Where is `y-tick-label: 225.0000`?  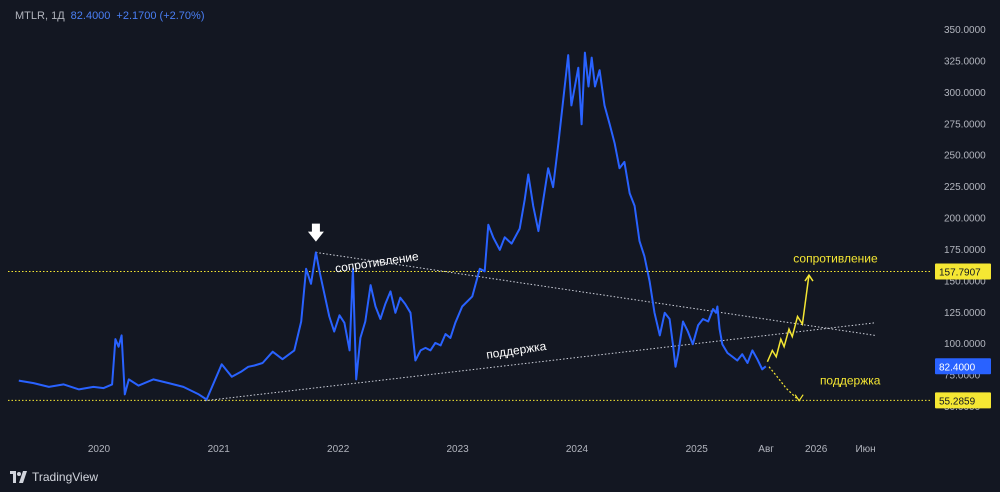 y-tick-label: 225.0000 is located at coordinates (965, 187).